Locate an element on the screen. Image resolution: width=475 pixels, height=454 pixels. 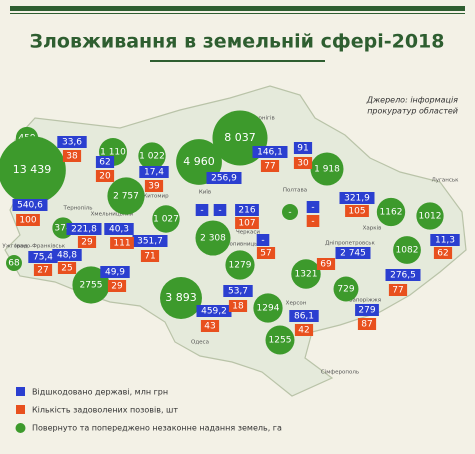
uah-label: 91 is located at coordinates (302, 149).